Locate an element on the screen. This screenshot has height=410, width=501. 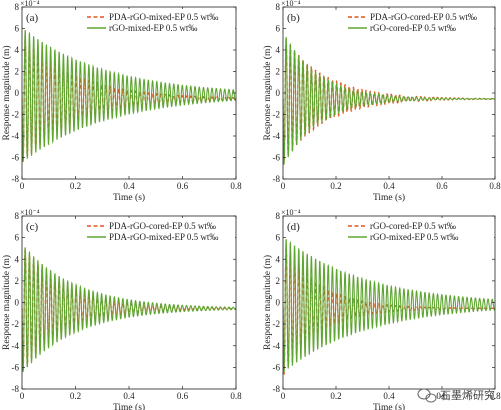
watermark: 石墨烯研究 is located at coordinates (456, 395).